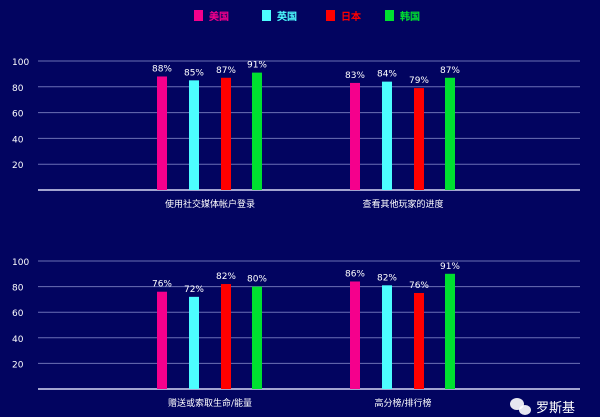  Describe the element at coordinates (210, 204) in the screenshot. I see `x-category-label: 使用社交媒体帐户登录` at that location.